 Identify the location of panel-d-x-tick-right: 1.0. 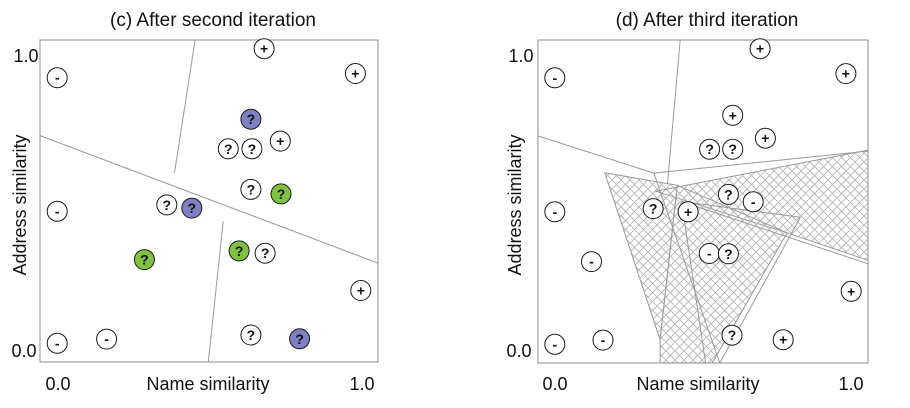
(850, 384).